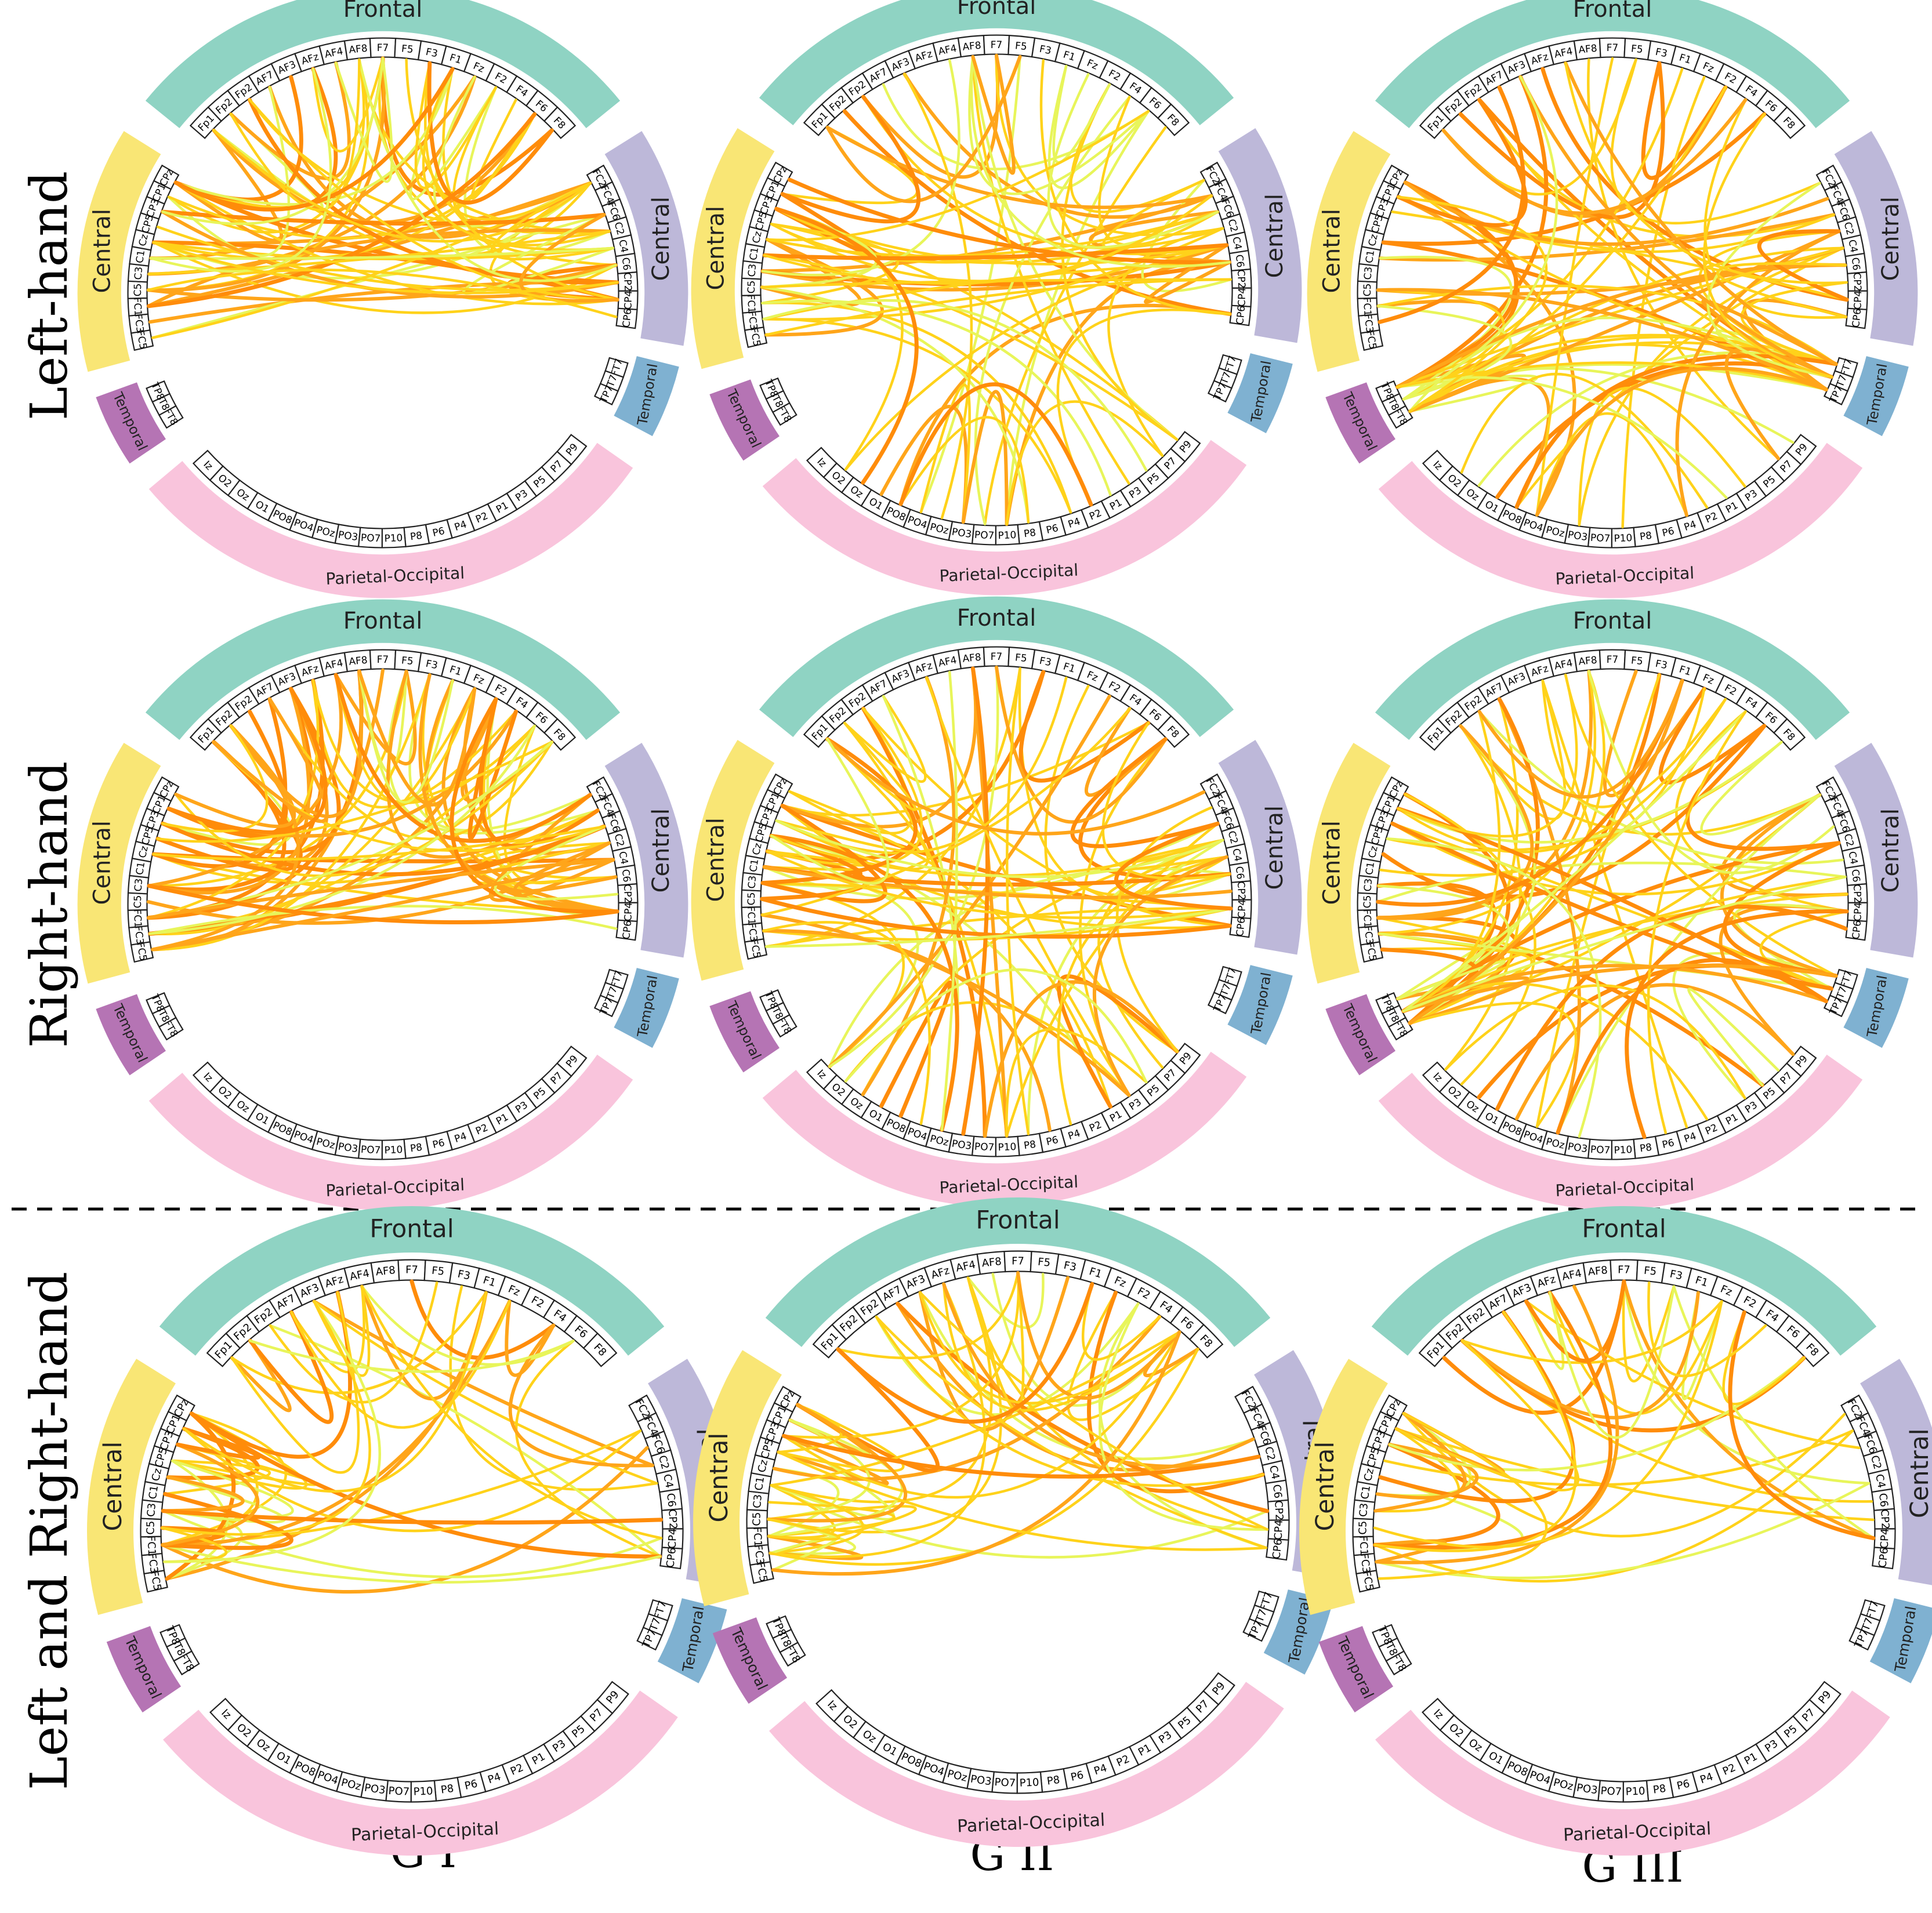 Image resolution: width=1932 pixels, height=1913 pixels. What do you see at coordinates (628, 300) in the screenshot?
I see `channel-label: CP4` at bounding box center [628, 300].